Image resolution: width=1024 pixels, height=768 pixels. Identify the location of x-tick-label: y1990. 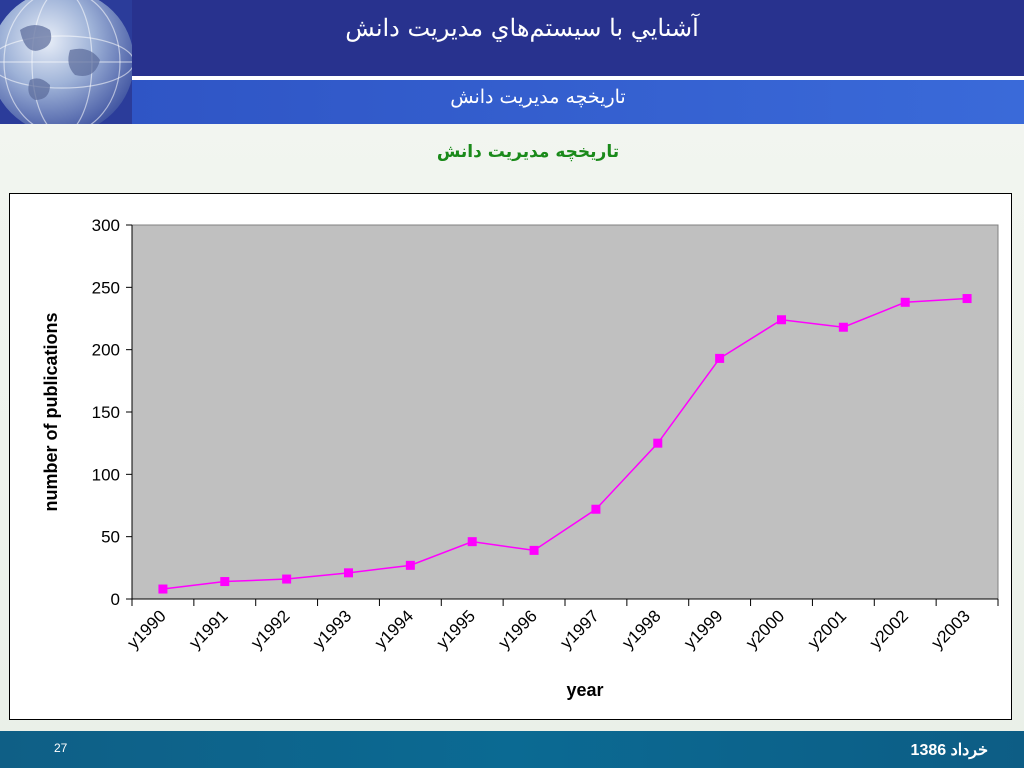
(147, 629).